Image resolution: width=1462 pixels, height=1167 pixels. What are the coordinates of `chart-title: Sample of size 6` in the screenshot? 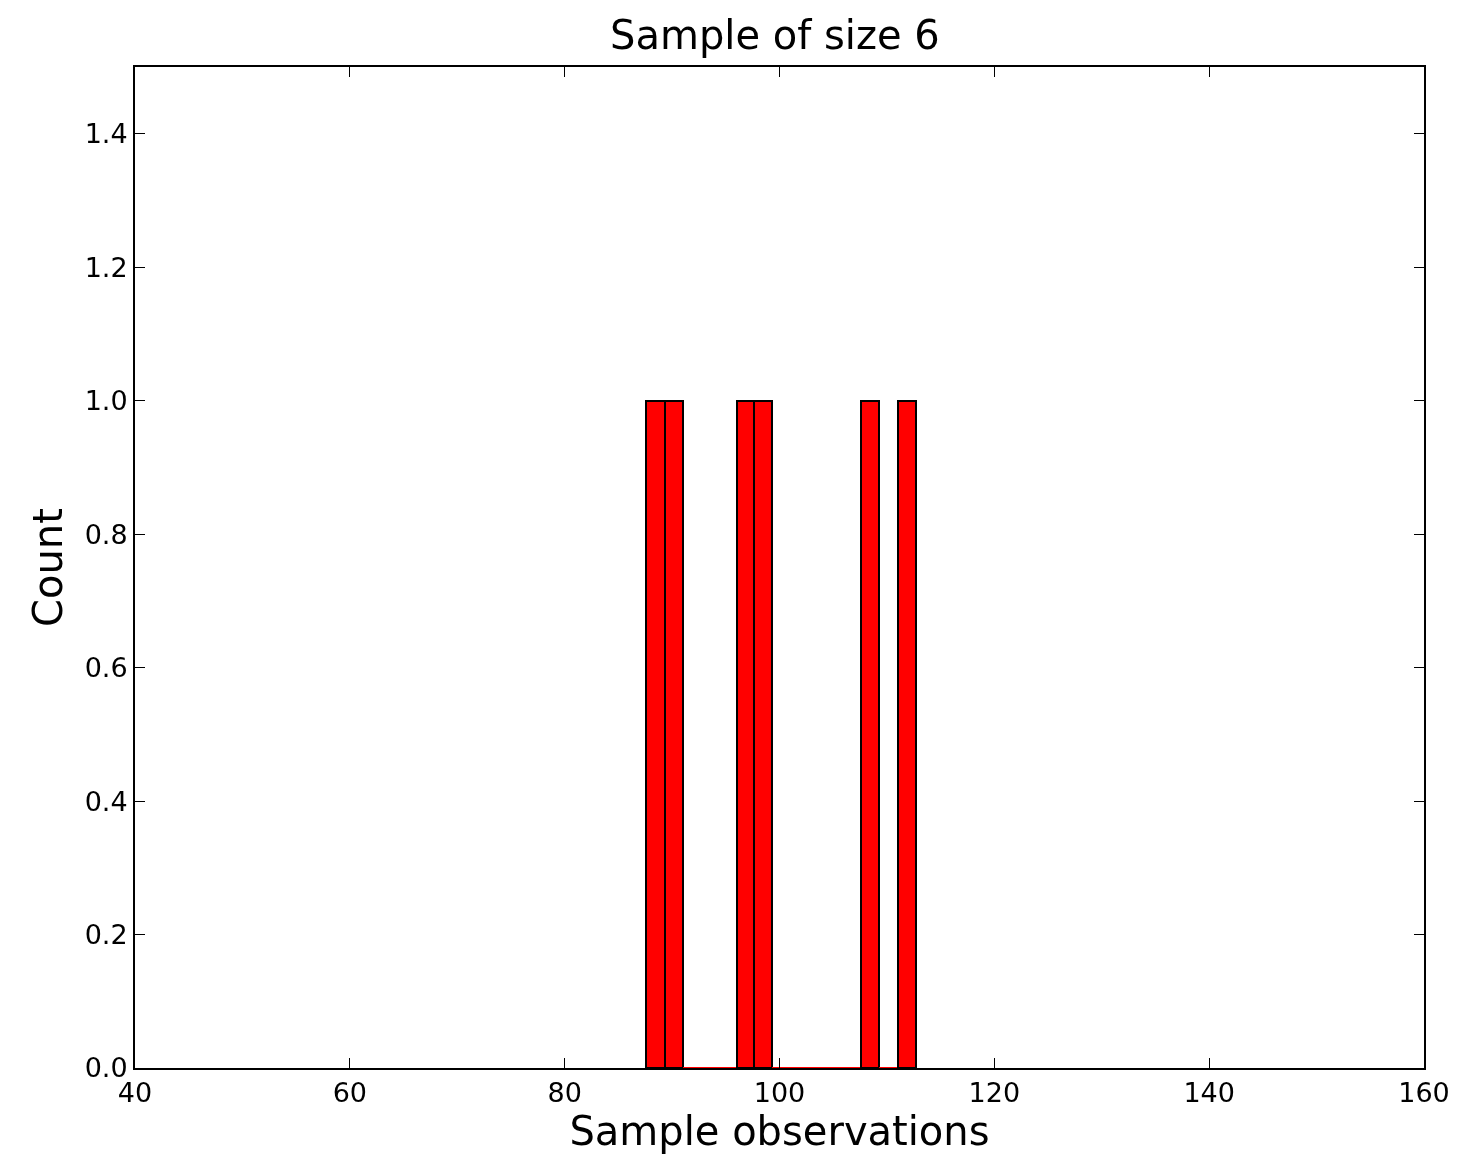 It's located at (775, 35).